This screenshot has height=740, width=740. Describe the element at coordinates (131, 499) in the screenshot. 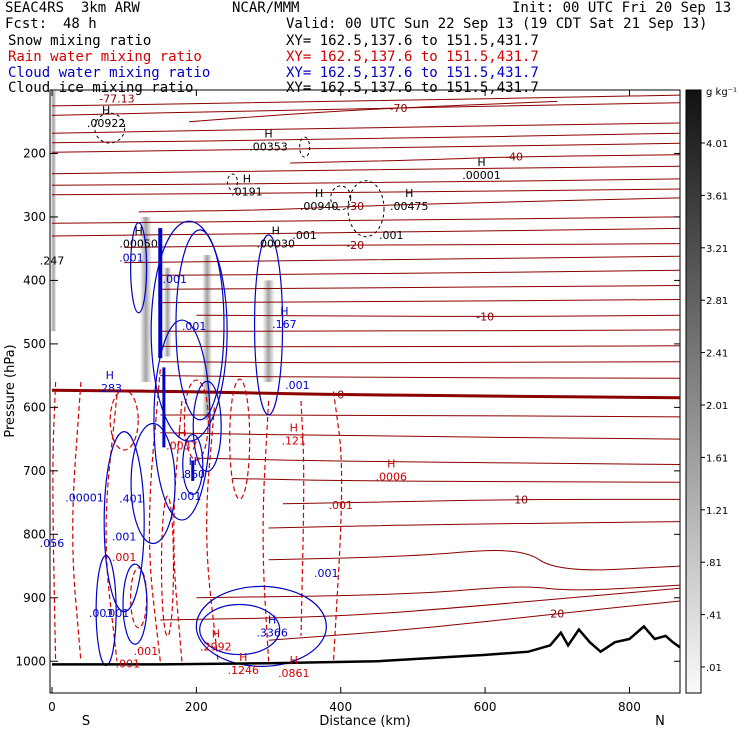

I see `contour-label: .401` at that location.